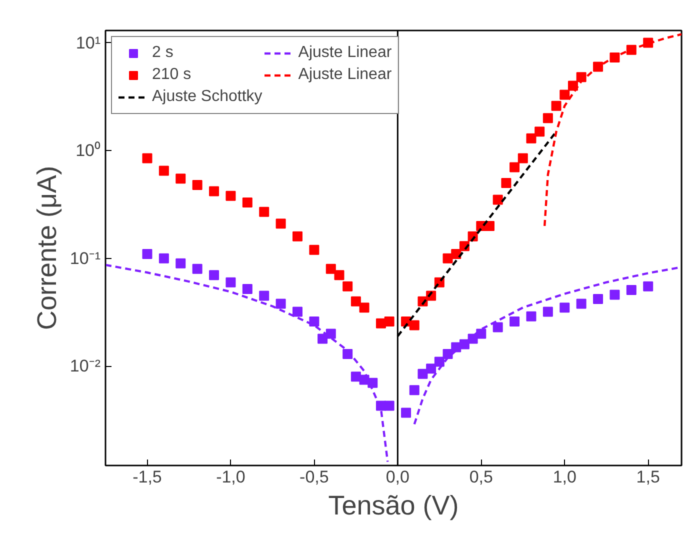 This screenshot has height=535, width=683. Describe the element at coordinates (393, 505) in the screenshot. I see `x-axis-title: Tensão (V)` at that location.